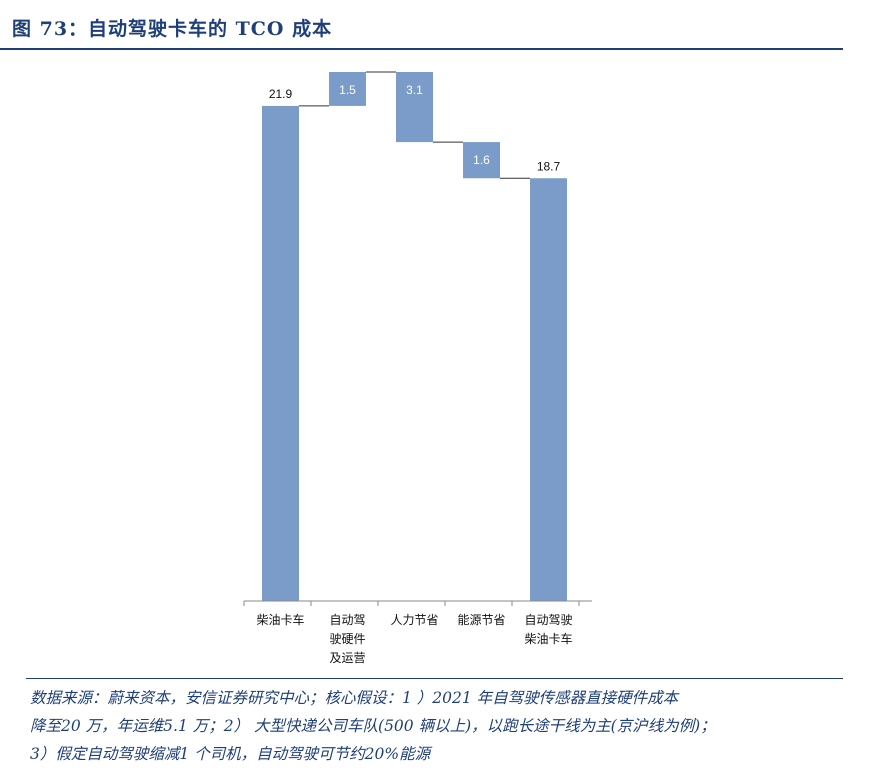 This screenshot has width=886, height=782. What do you see at coordinates (548, 619) in the screenshot?
I see `category-label: 自动驾驶` at bounding box center [548, 619].